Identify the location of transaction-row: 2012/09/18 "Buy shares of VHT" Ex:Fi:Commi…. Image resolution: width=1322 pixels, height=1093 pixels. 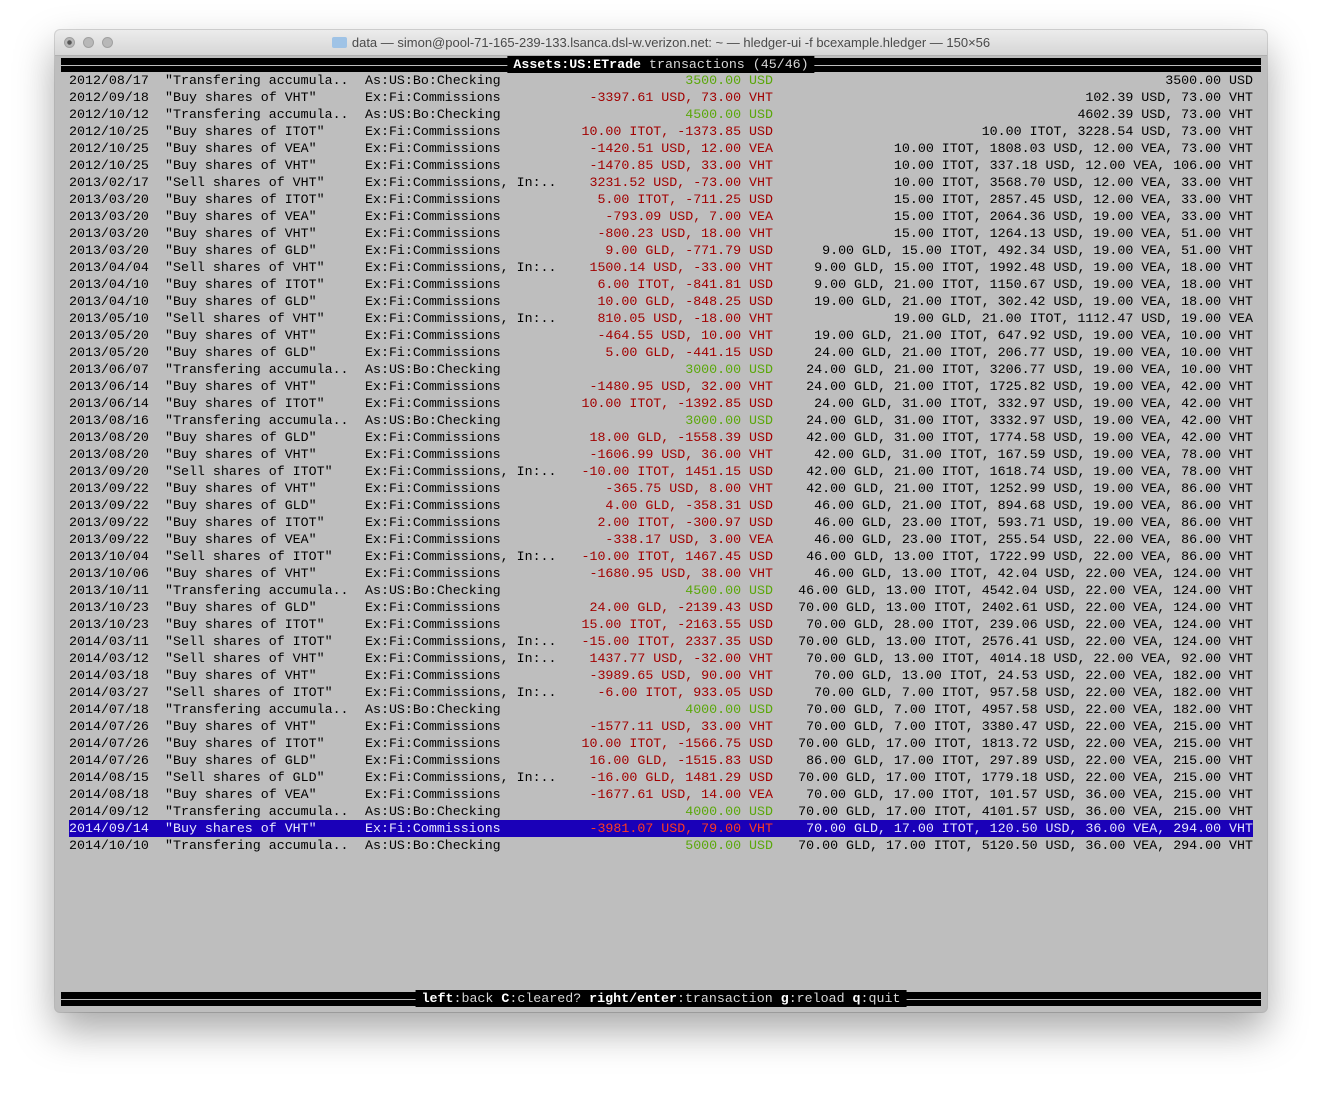
(661, 97).